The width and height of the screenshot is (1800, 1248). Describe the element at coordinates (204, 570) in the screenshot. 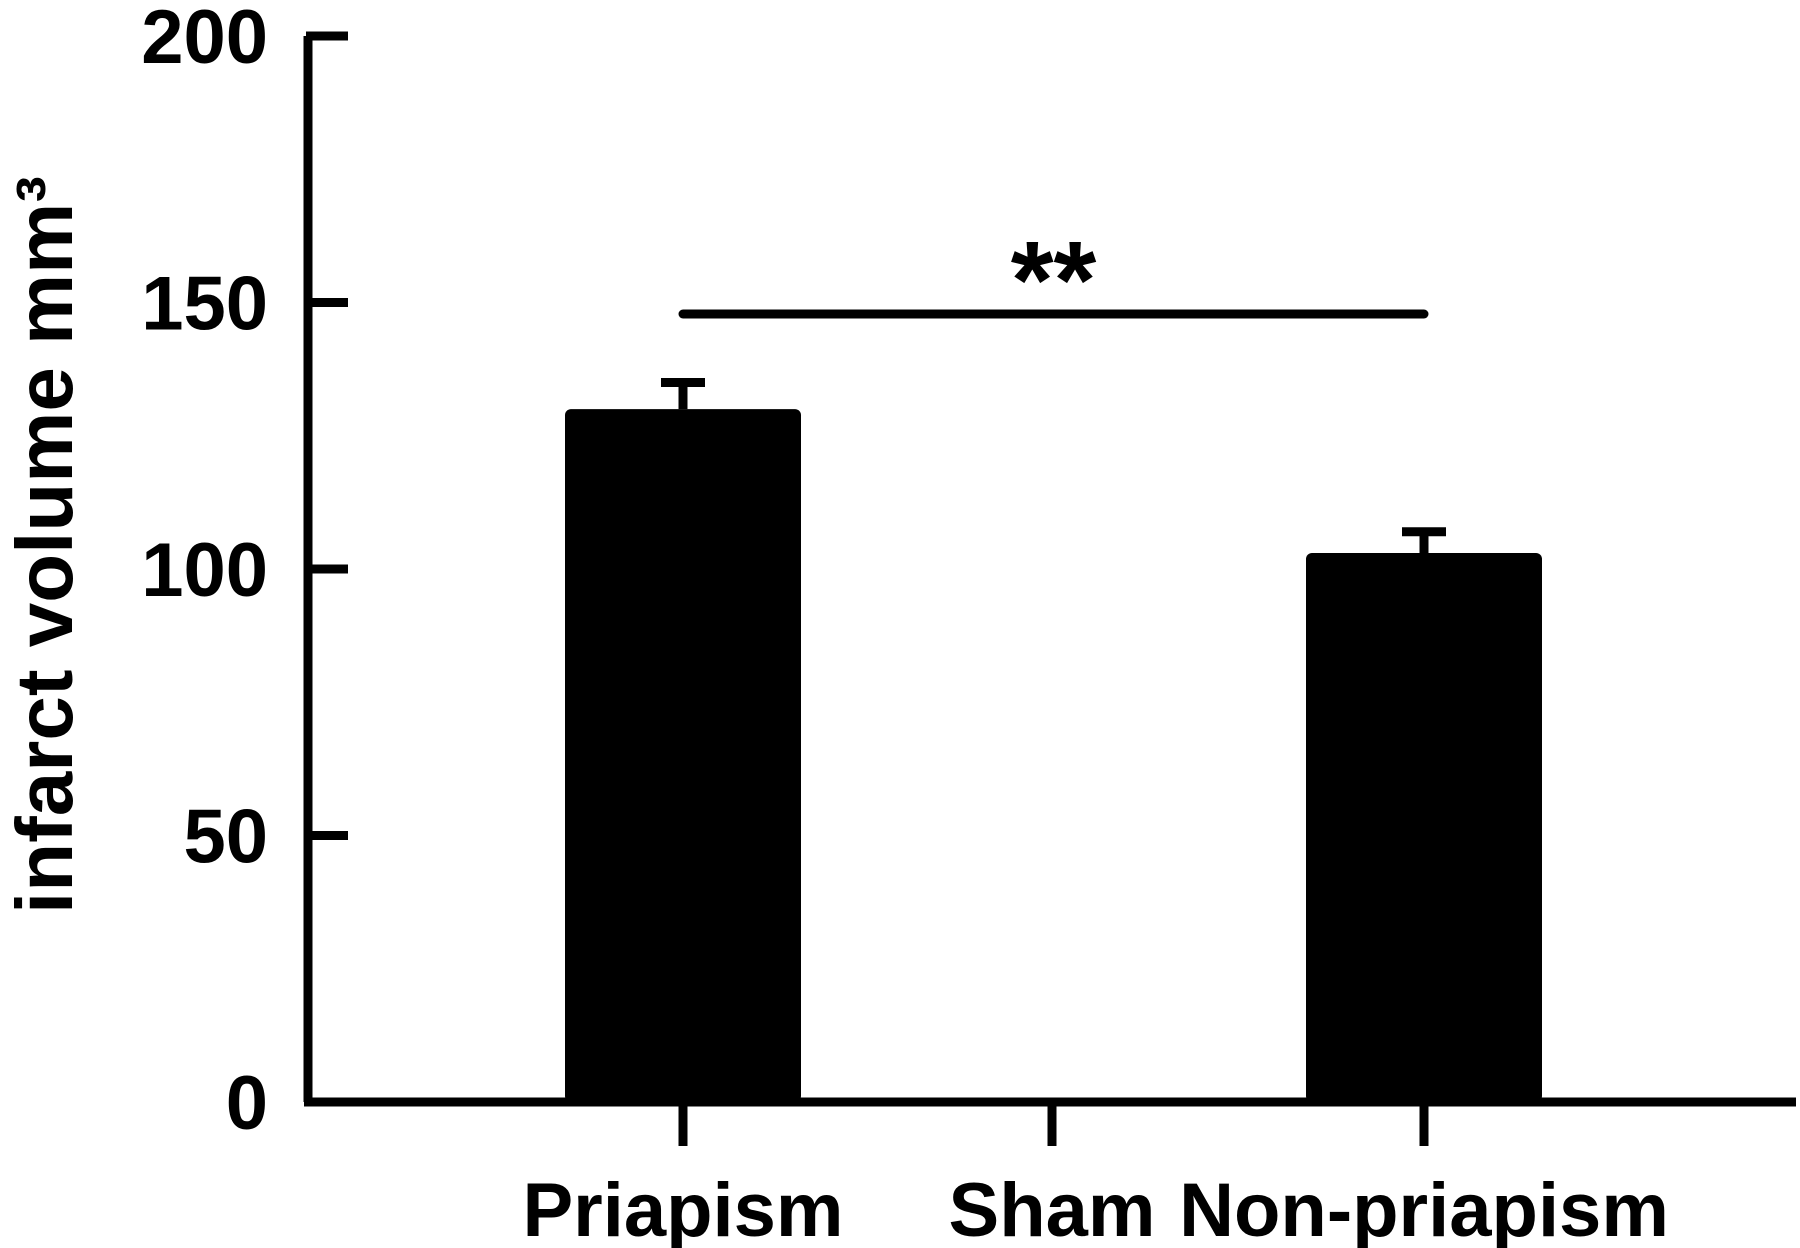

I see `y-tick-label: 100` at that location.